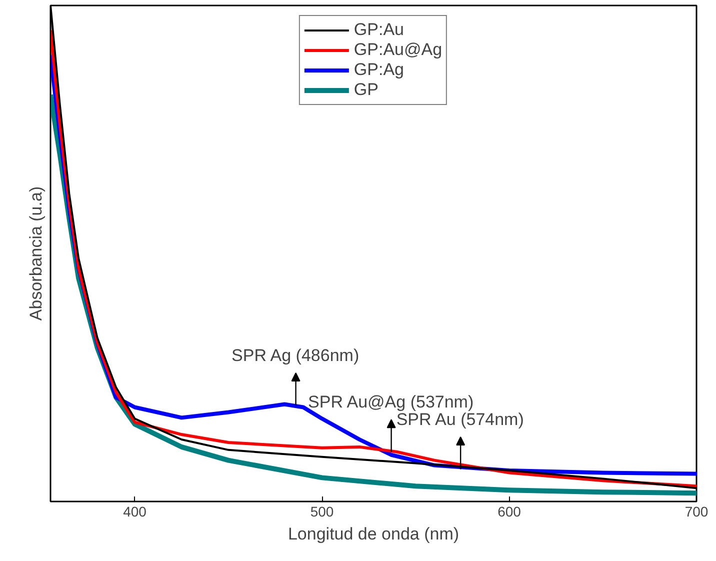 Image resolution: width=716 pixels, height=561 pixels. What do you see at coordinates (322, 512) in the screenshot?
I see `x-tick-label: 500` at bounding box center [322, 512].